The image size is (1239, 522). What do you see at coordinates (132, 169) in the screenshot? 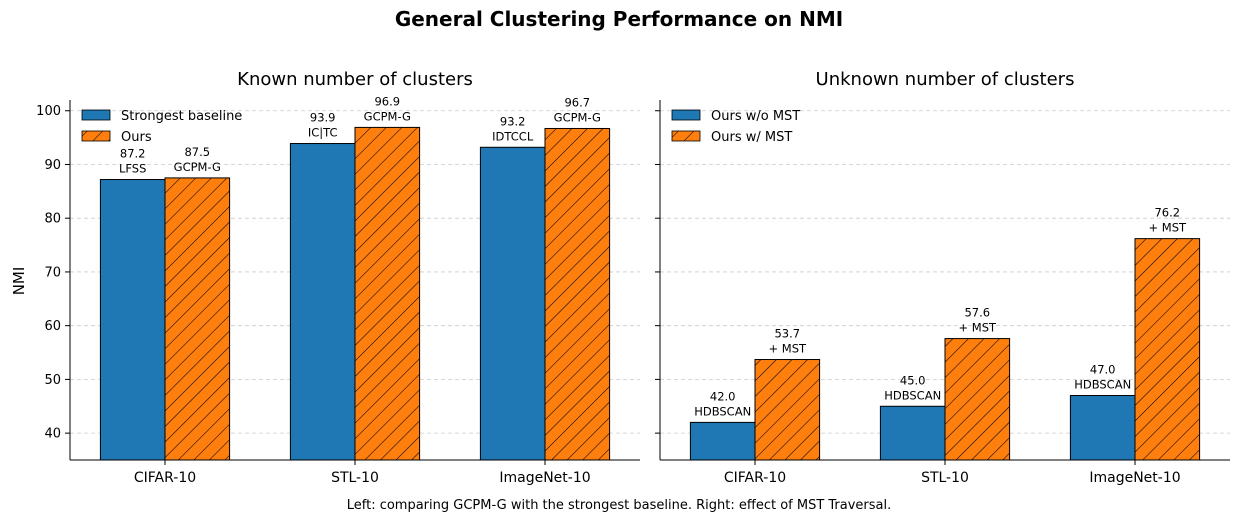
I see `bar-method-label: LFSS` at bounding box center [132, 169].